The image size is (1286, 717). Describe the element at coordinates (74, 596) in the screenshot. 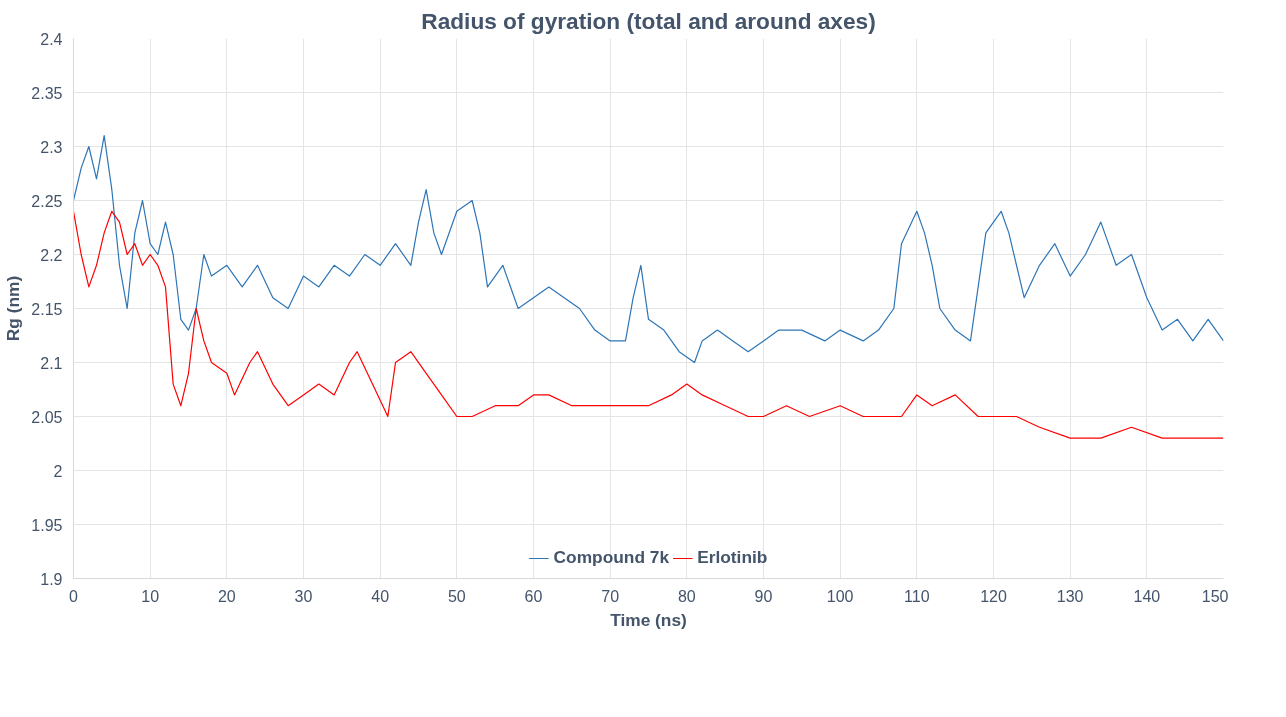

I see `x-tick-label: 0` at that location.